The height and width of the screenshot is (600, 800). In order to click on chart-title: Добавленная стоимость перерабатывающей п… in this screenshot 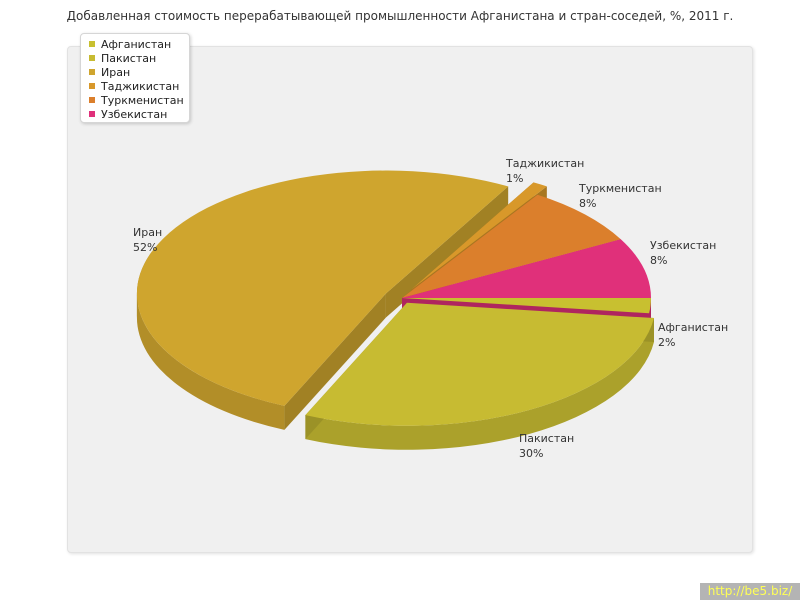, I will do `click(400, 16)`.